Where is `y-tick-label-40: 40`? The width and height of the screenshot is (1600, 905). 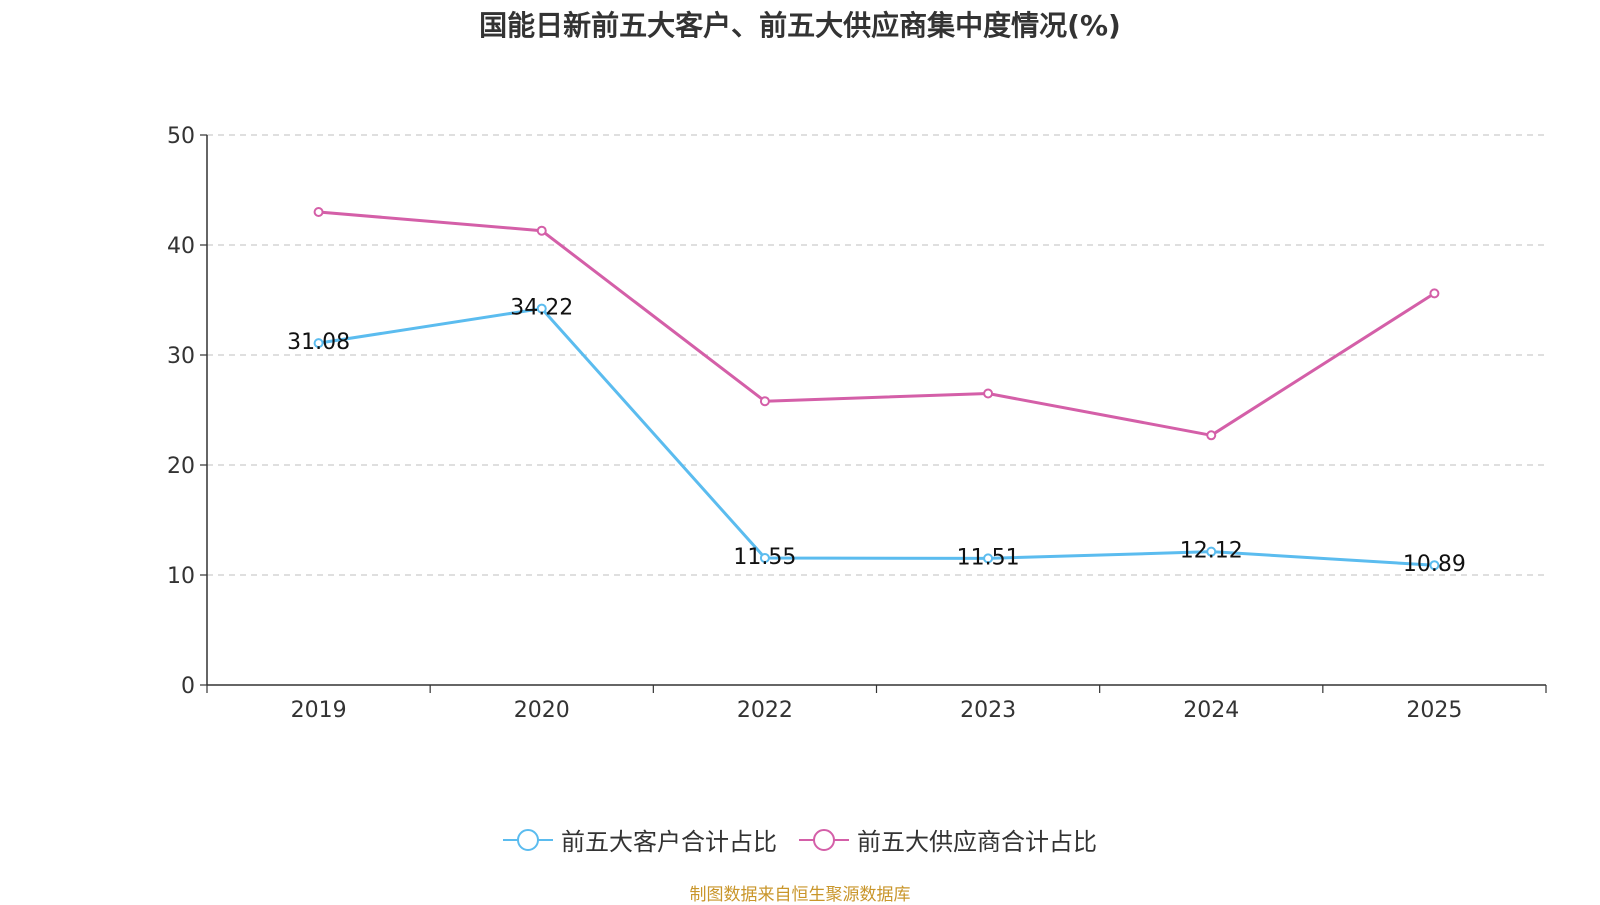
y-tick-label-40: 40 is located at coordinates (181, 246).